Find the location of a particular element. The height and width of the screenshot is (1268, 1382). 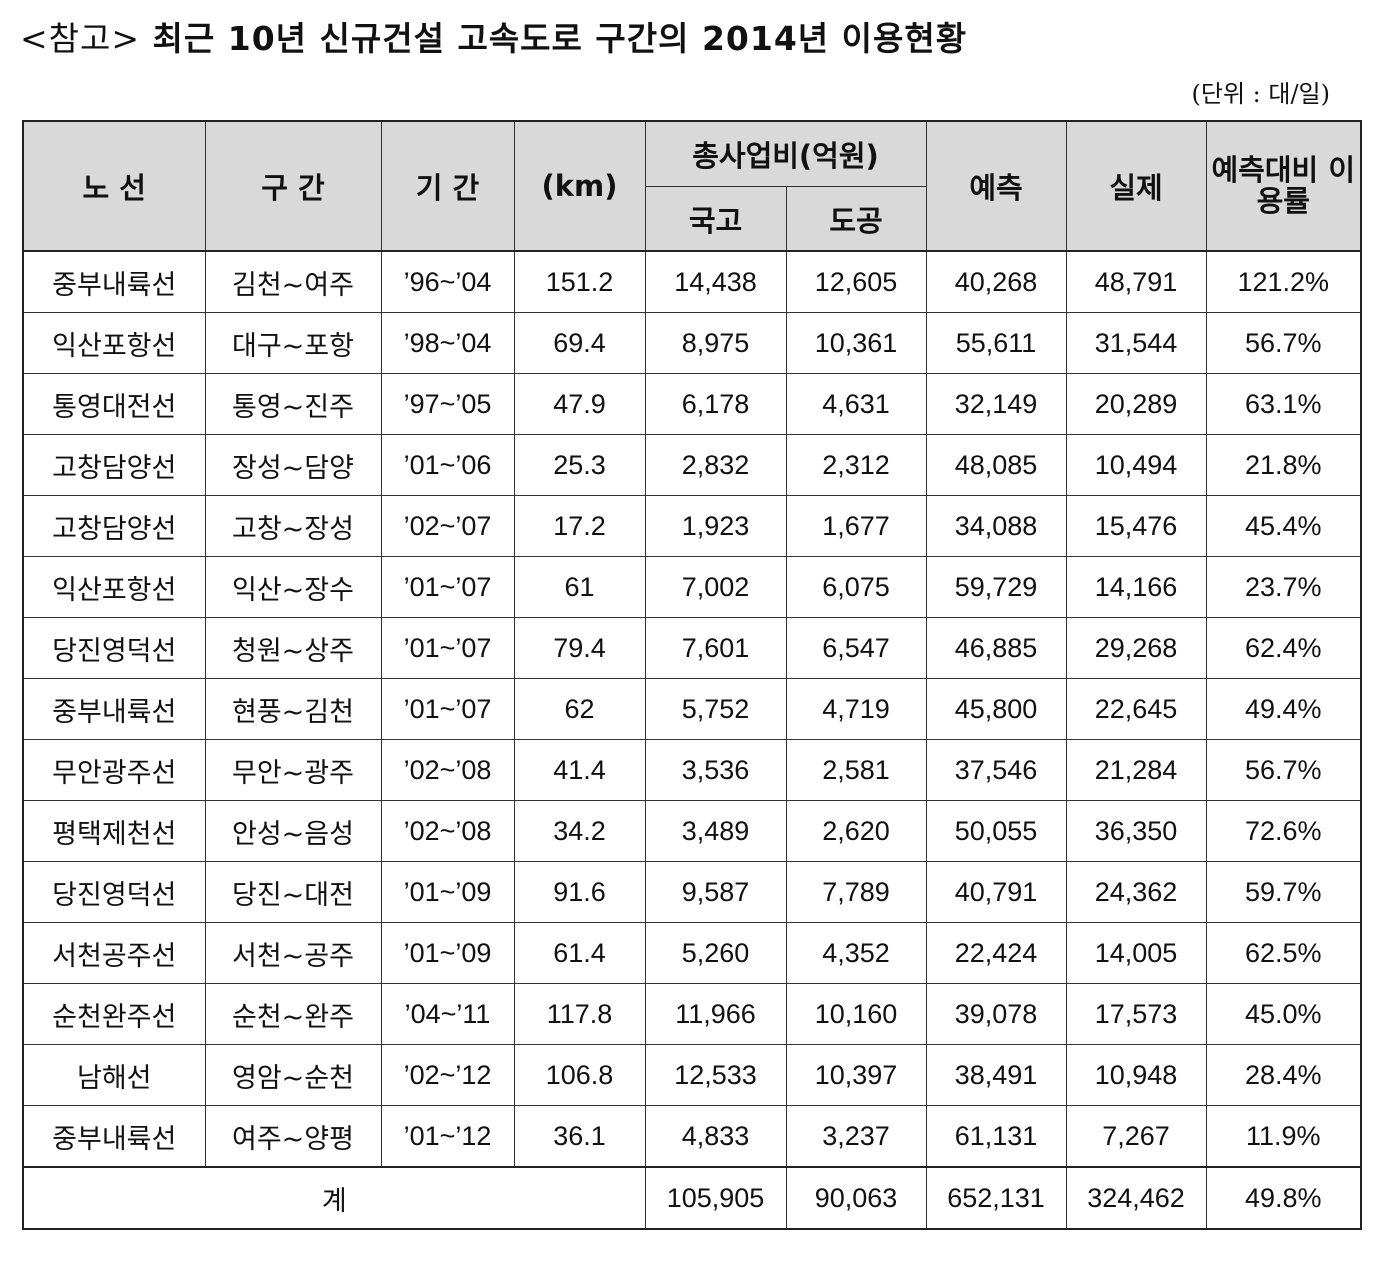

cell-route: 익산포항선 is located at coordinates (114, 343).